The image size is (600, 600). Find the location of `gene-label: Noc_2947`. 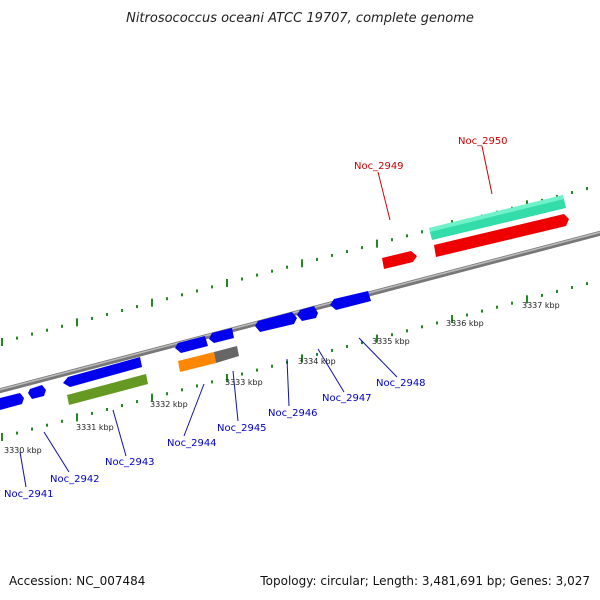

gene-label: Noc_2947 is located at coordinates (347, 398).